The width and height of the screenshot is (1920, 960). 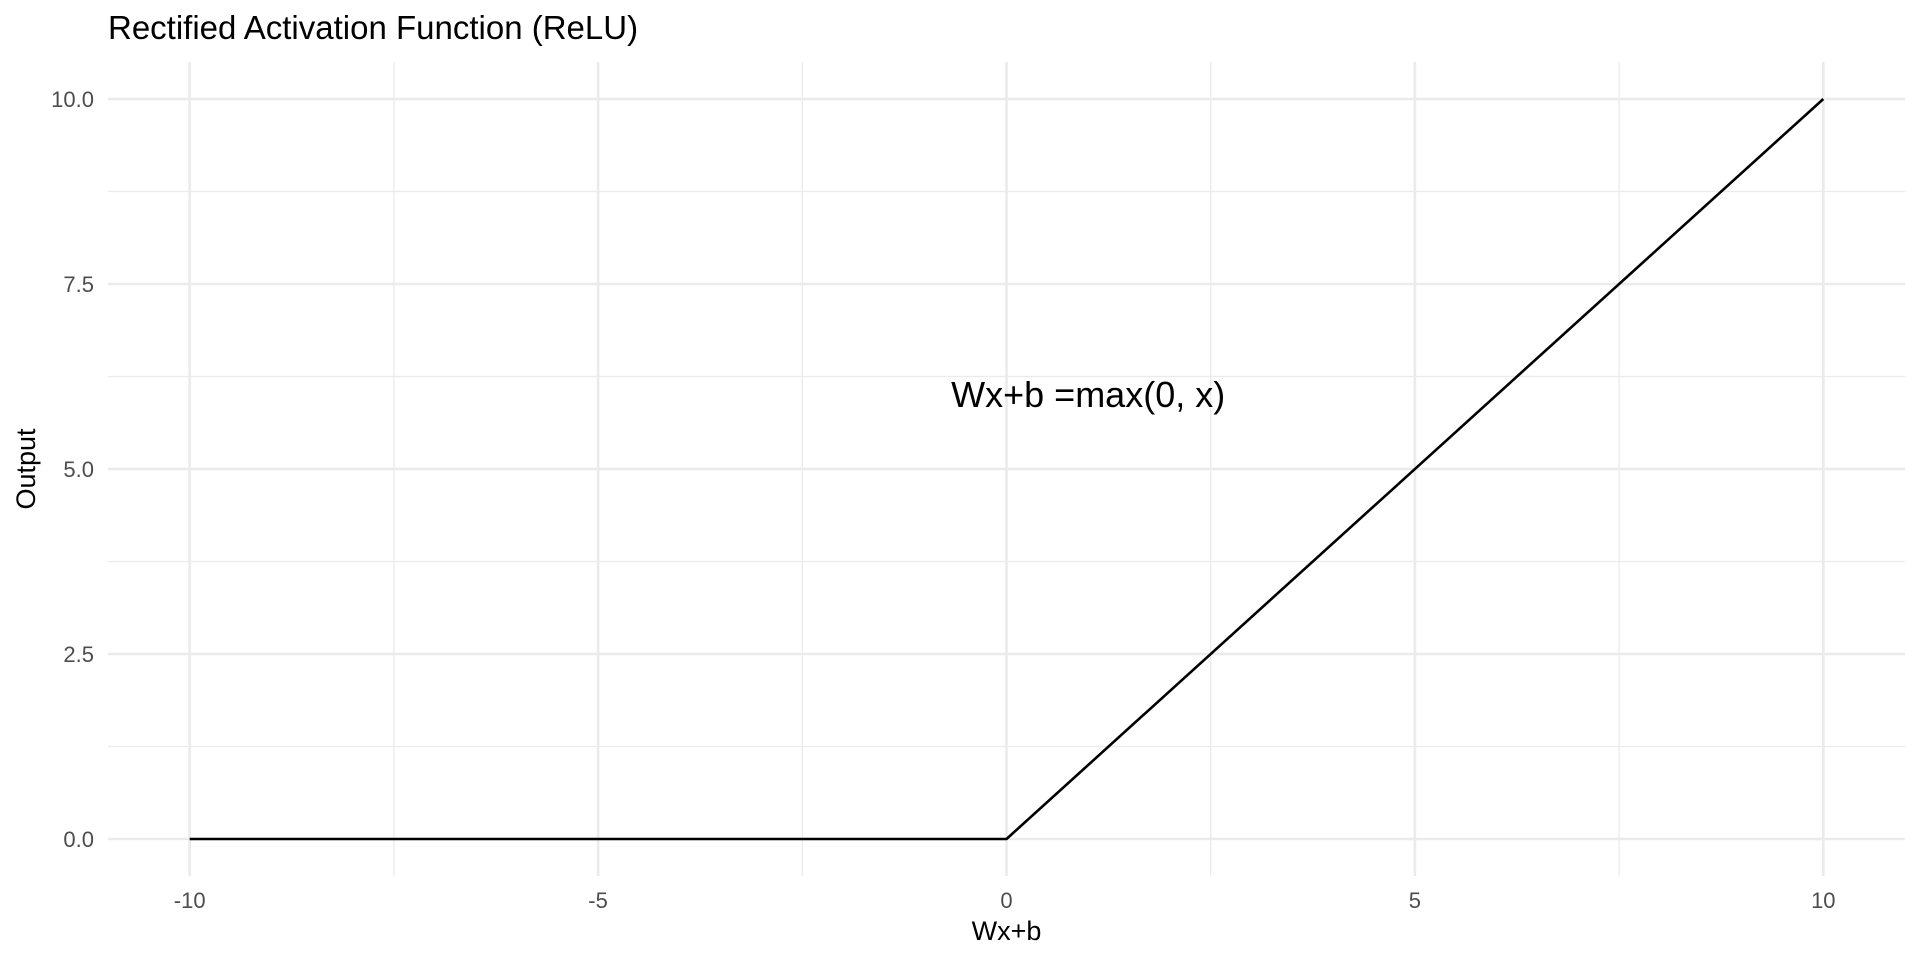 What do you see at coordinates (598, 900) in the screenshot?
I see `x-tick-label: -5` at bounding box center [598, 900].